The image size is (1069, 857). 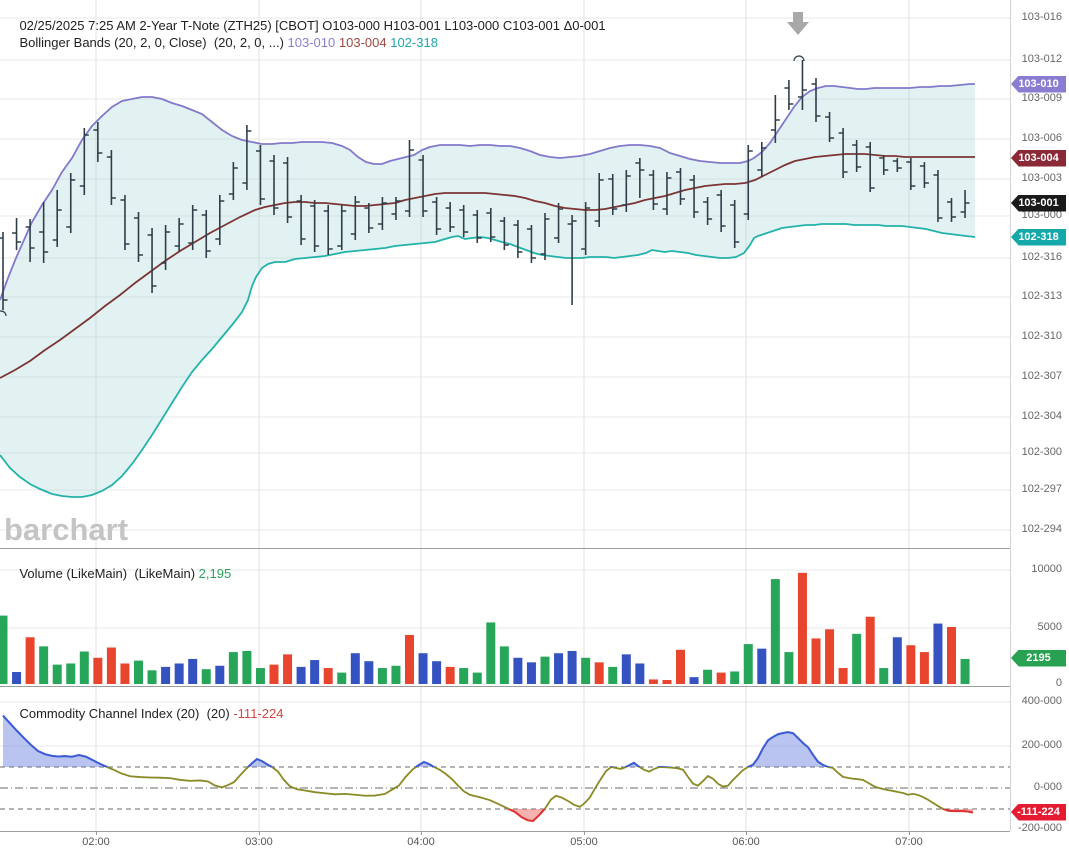 What do you see at coordinates (414, 42) in the screenshot?
I see `bb-lower-value: 102-318` at bounding box center [414, 42].